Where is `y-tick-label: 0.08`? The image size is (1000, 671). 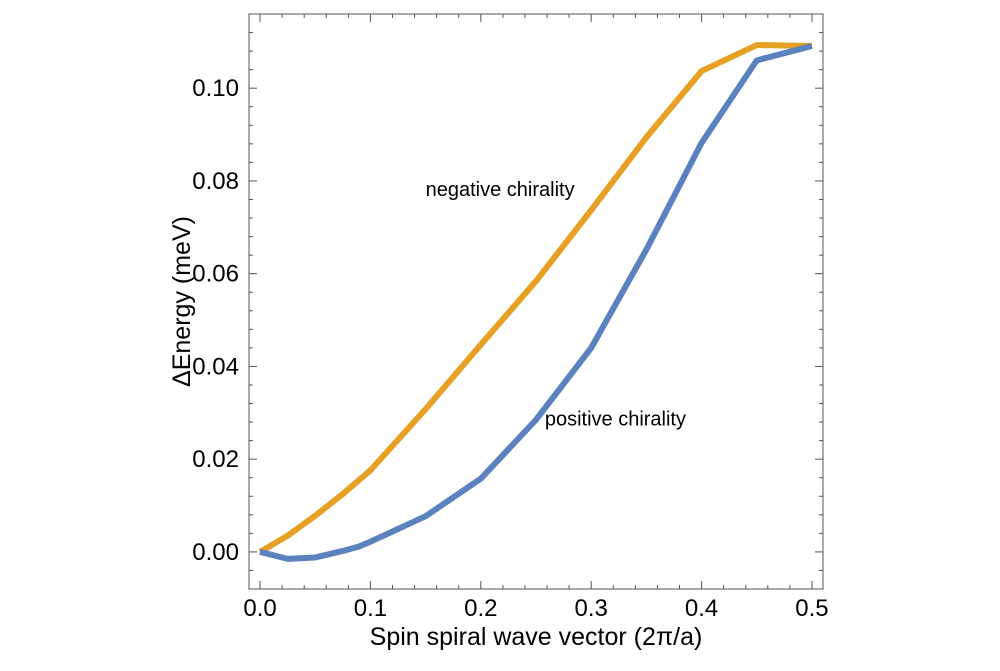
y-tick-label: 0.08 is located at coordinates (215, 181).